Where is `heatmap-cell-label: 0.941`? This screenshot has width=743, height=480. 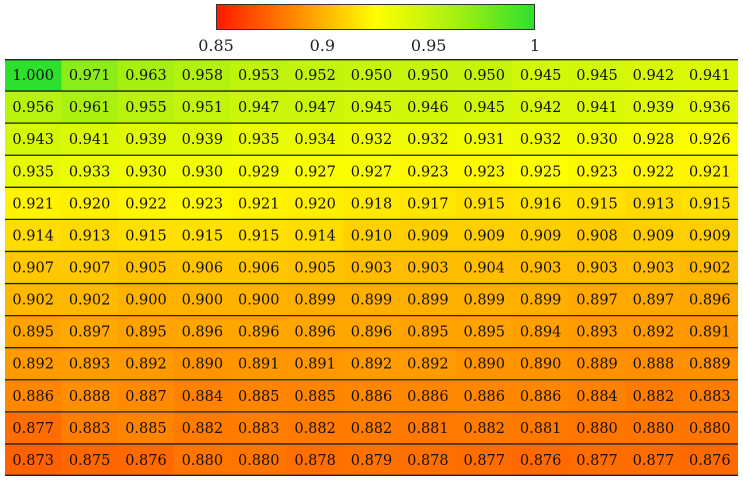 heatmap-cell-label: 0.941 is located at coordinates (597, 108).